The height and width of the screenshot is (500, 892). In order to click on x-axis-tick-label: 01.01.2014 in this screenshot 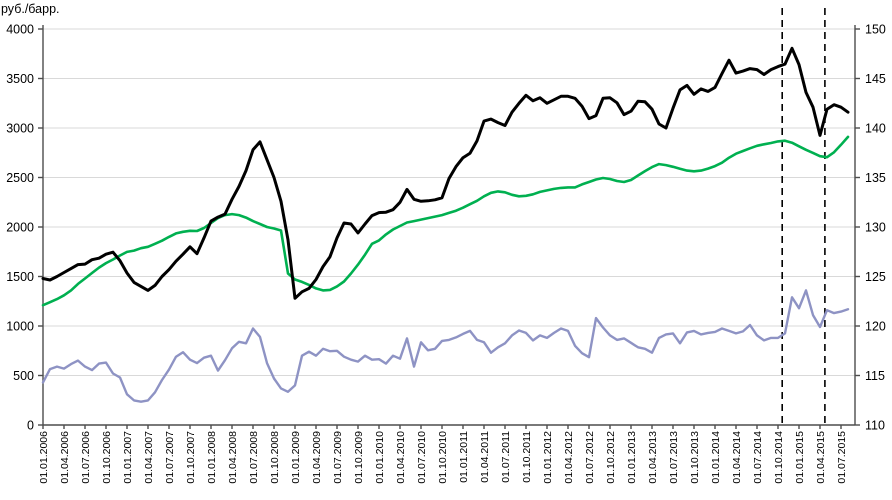, I will do `click(716, 457)`.